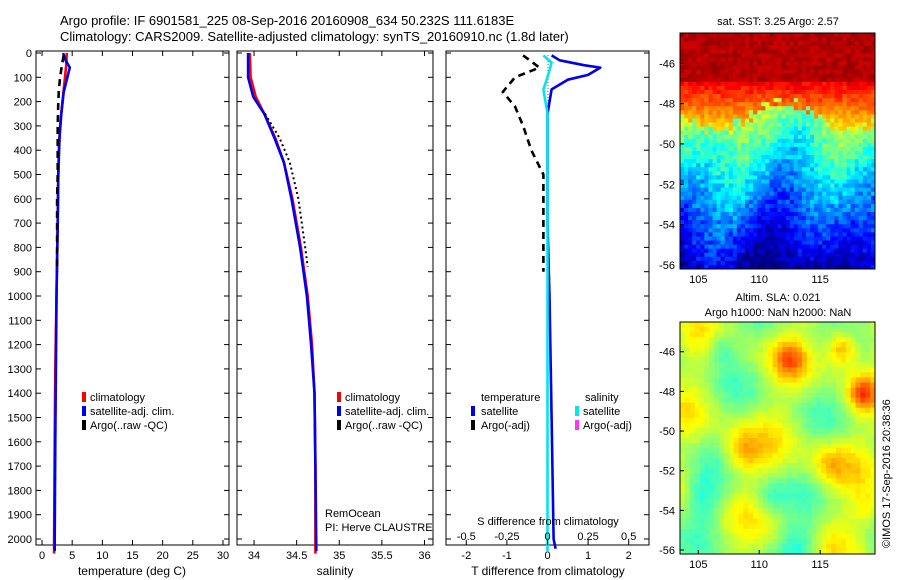 The image size is (900, 580). What do you see at coordinates (23, 200) in the screenshot?
I see `depth-tick-label: 600` at bounding box center [23, 200].